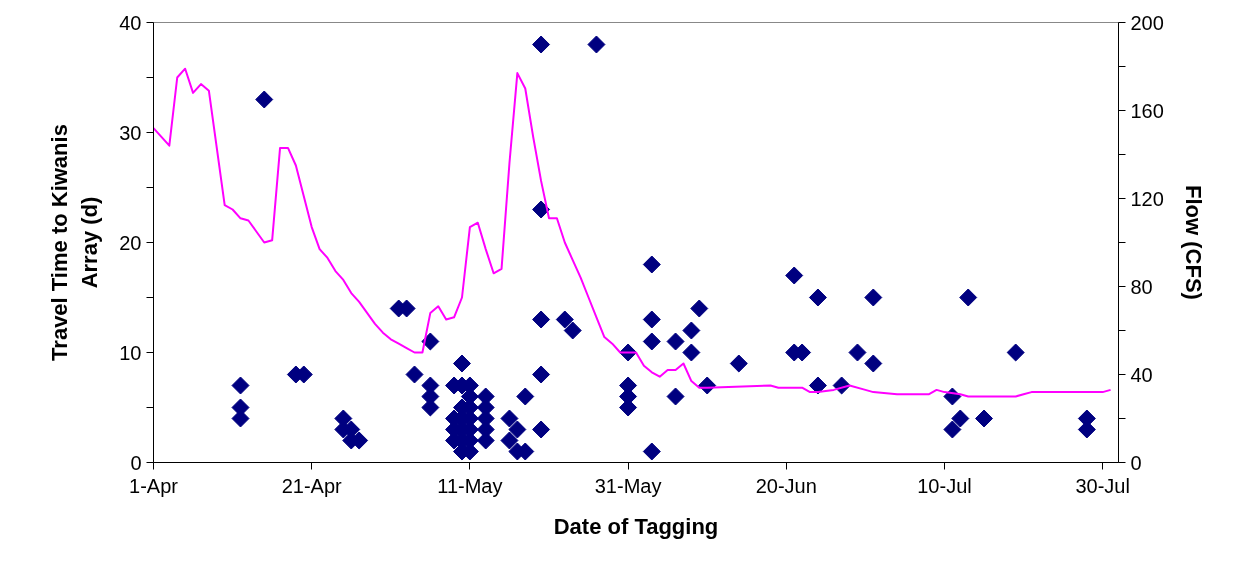 Image resolution: width=1246 pixels, height=573 pixels. Describe the element at coordinates (130, 242) in the screenshot. I see `y-tick-label: 20` at that location.